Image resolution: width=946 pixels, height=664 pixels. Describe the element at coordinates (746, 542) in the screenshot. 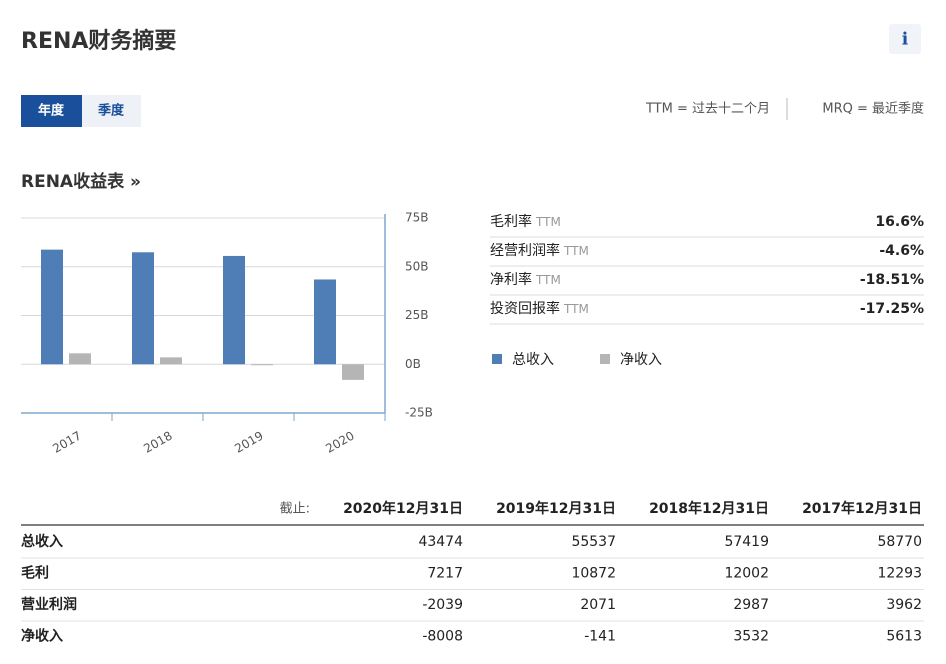

I see `table-cell: 57419` at that location.